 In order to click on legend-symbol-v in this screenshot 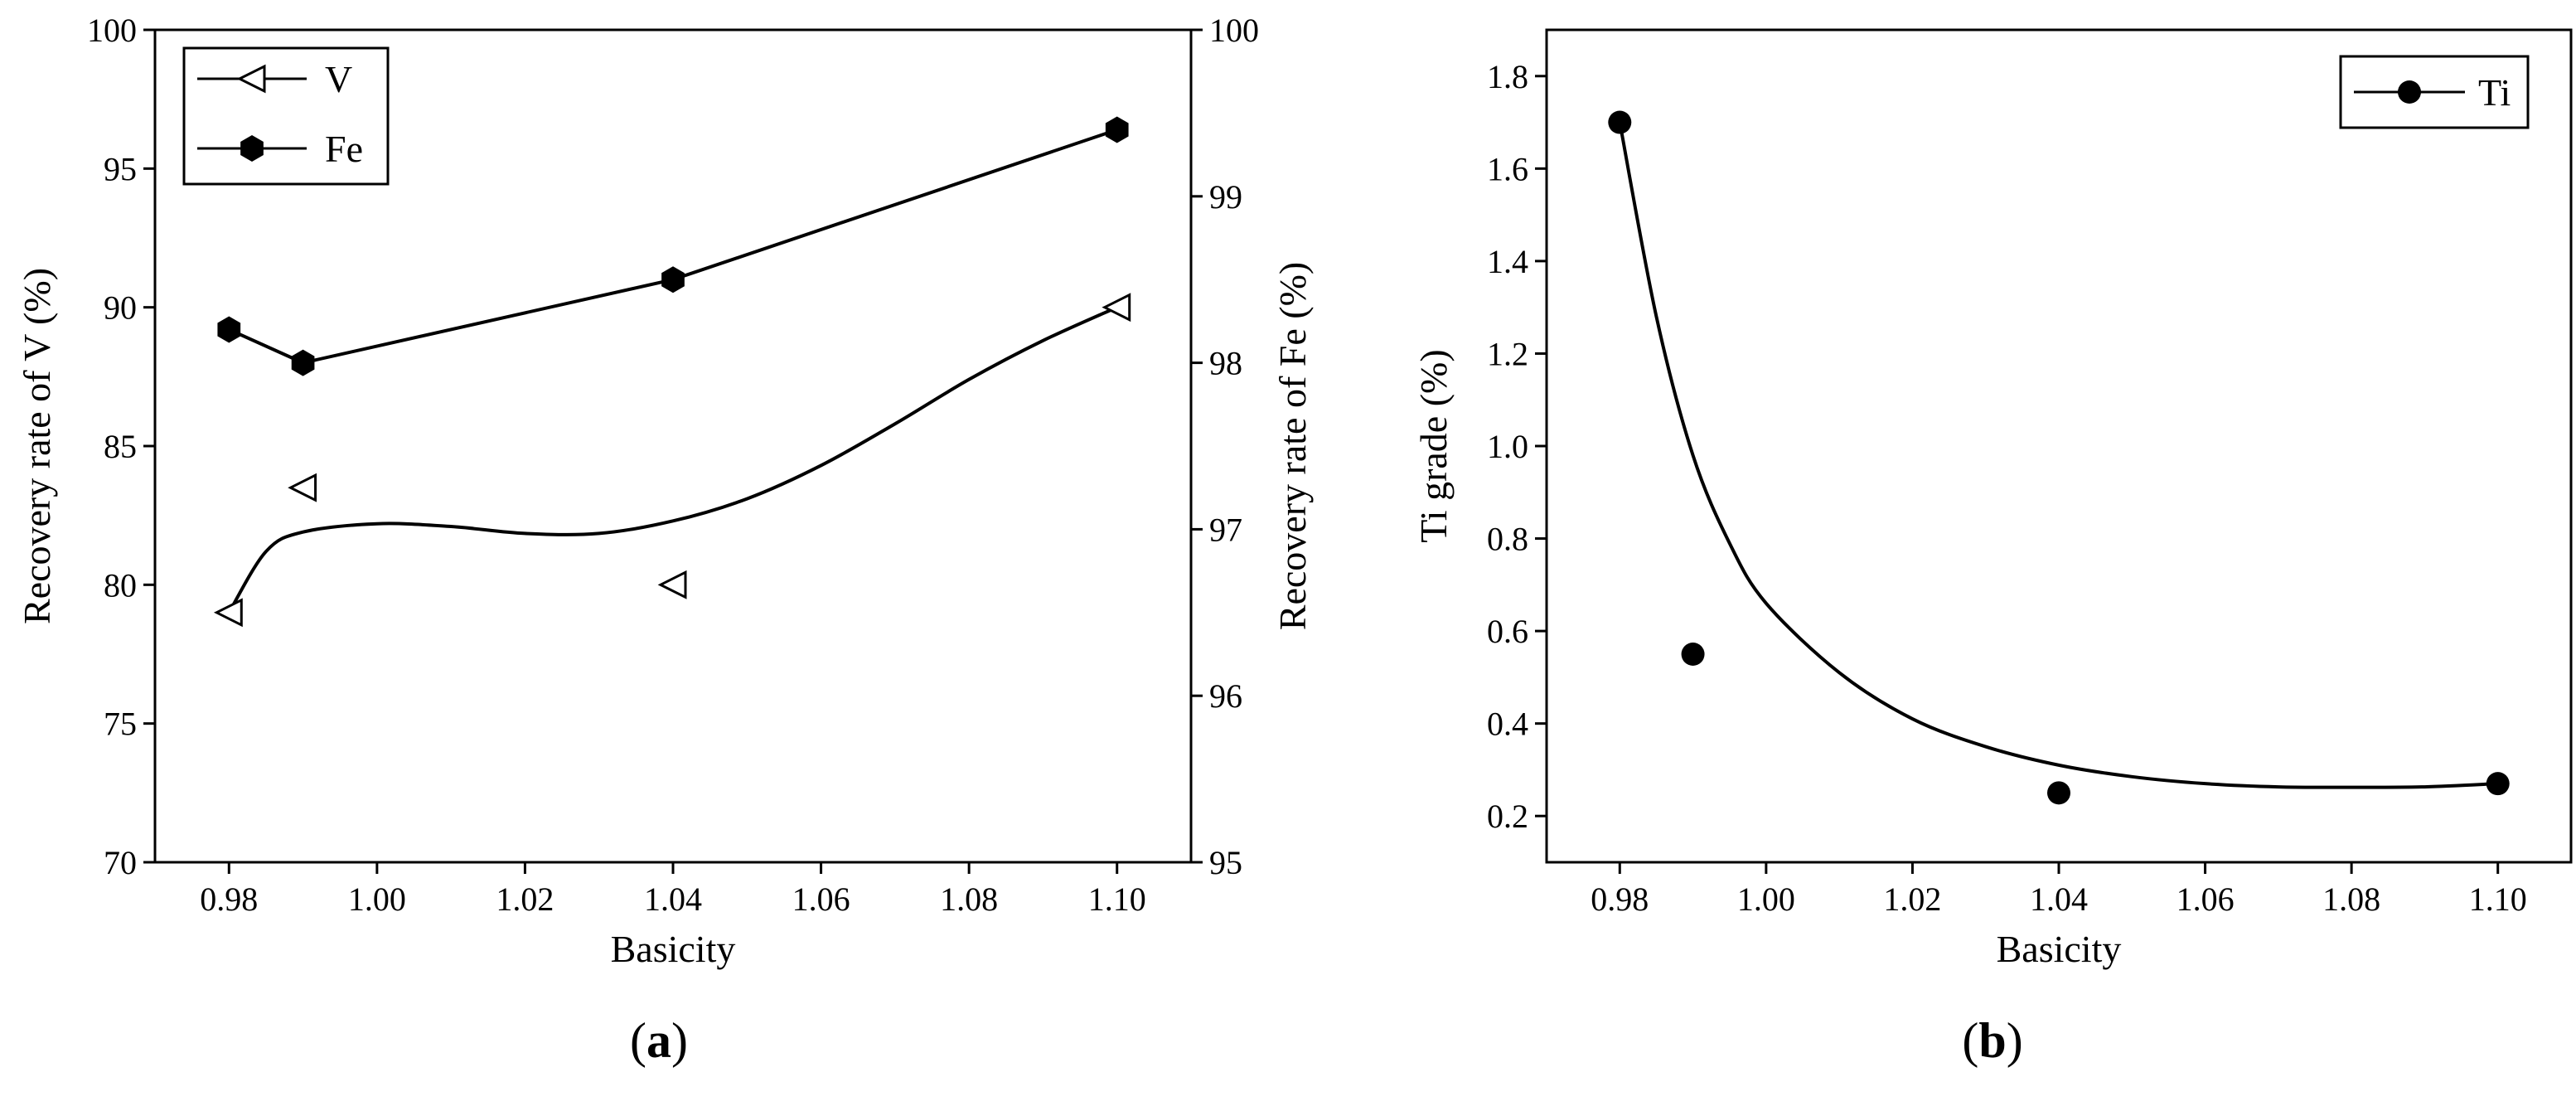, I will do `click(251, 79)`.